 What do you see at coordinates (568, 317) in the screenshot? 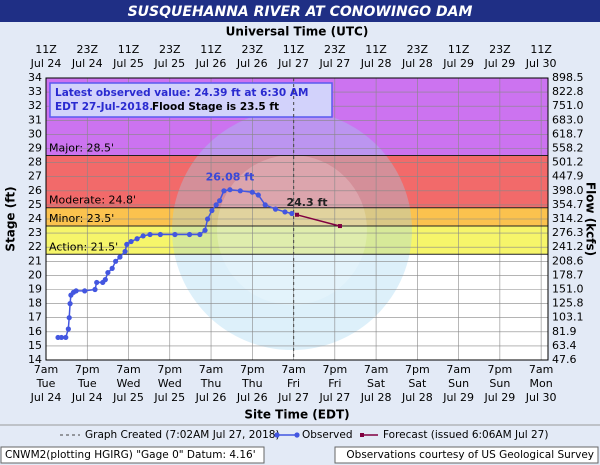
I see `y2-tick-label: 103.1` at bounding box center [568, 317].